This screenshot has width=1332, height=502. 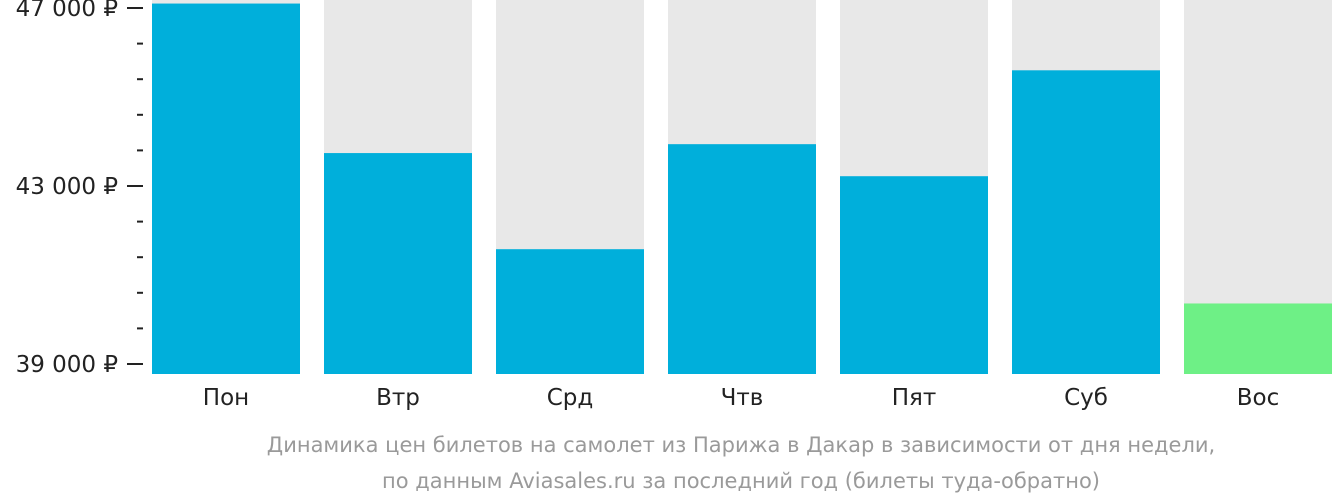 I want to click on x-axis-labels: Пон Втр Срд Чтв Пят Суб Вос, so click(x=741, y=398).